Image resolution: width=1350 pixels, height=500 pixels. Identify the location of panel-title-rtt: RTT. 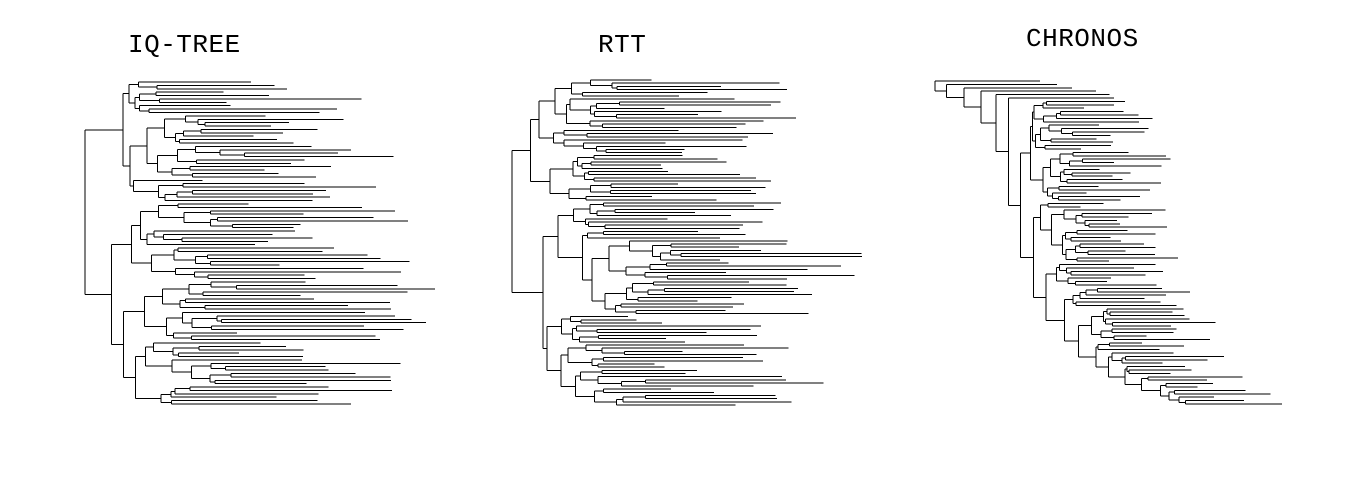
(622, 45).